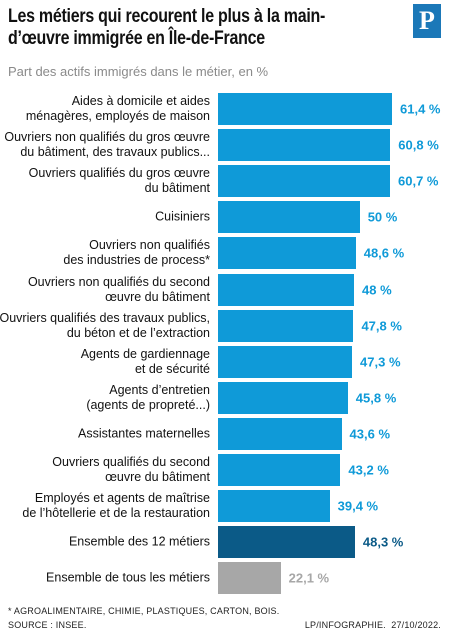 This screenshot has height=640, width=449. I want to click on value-label: 39,4 %, so click(358, 506).